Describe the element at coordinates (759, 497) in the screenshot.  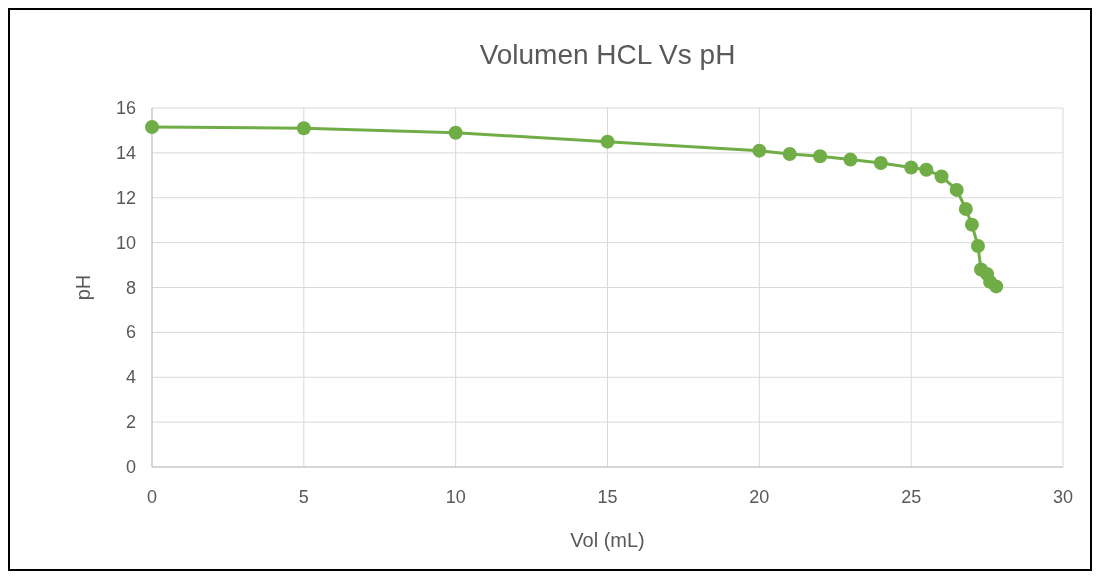
I see `x-tick-label: 20` at that location.